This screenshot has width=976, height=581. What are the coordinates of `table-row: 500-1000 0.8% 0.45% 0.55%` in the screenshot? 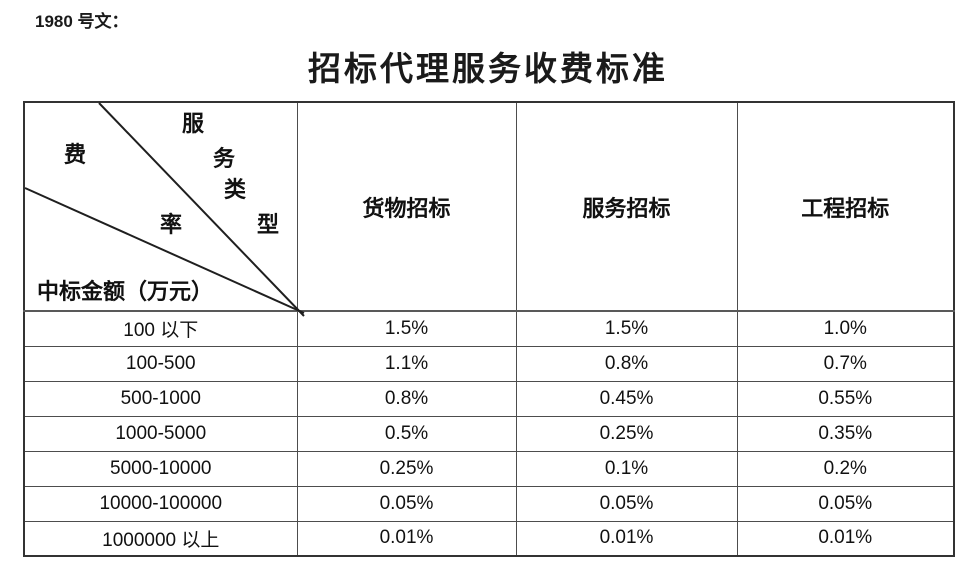 It's located at (489, 398).